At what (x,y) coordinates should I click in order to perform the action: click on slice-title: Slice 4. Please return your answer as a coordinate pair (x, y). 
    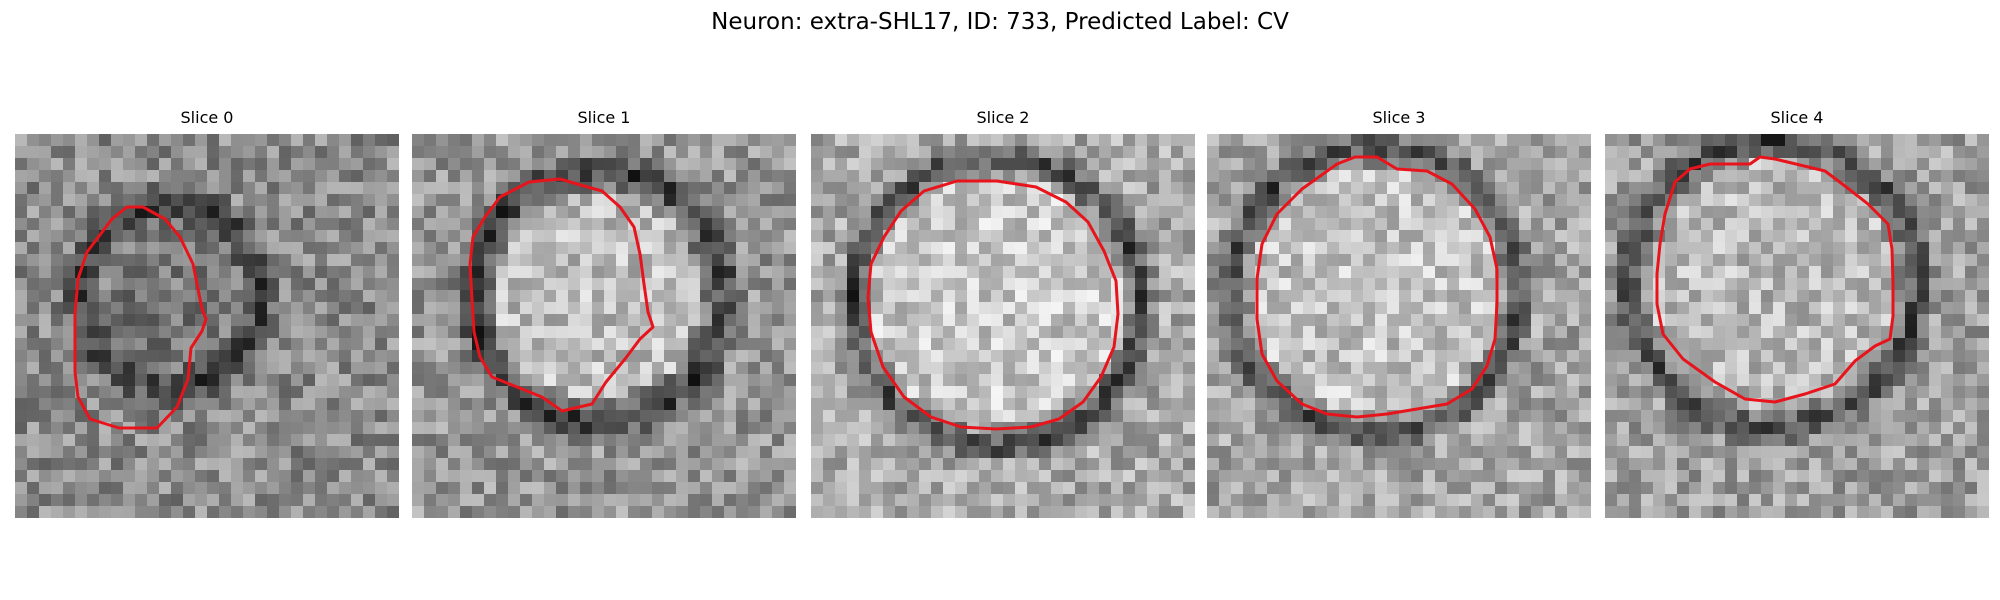
    Looking at the image, I should click on (1797, 117).